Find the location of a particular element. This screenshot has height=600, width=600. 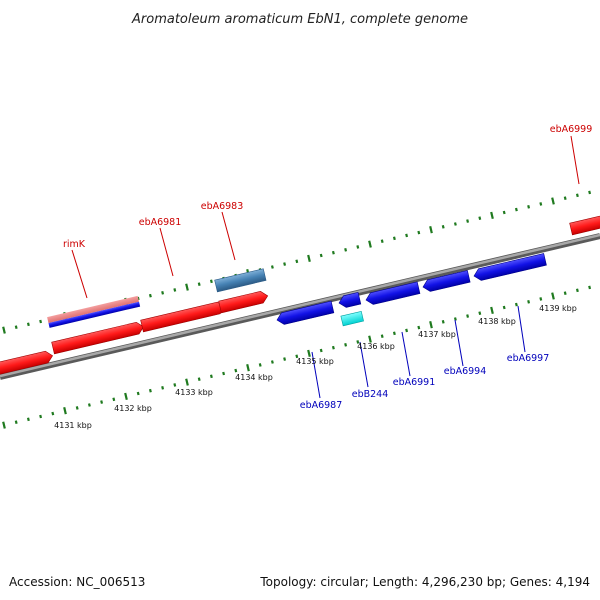

ebA6991-gene-arrow is located at coordinates (393, 293).